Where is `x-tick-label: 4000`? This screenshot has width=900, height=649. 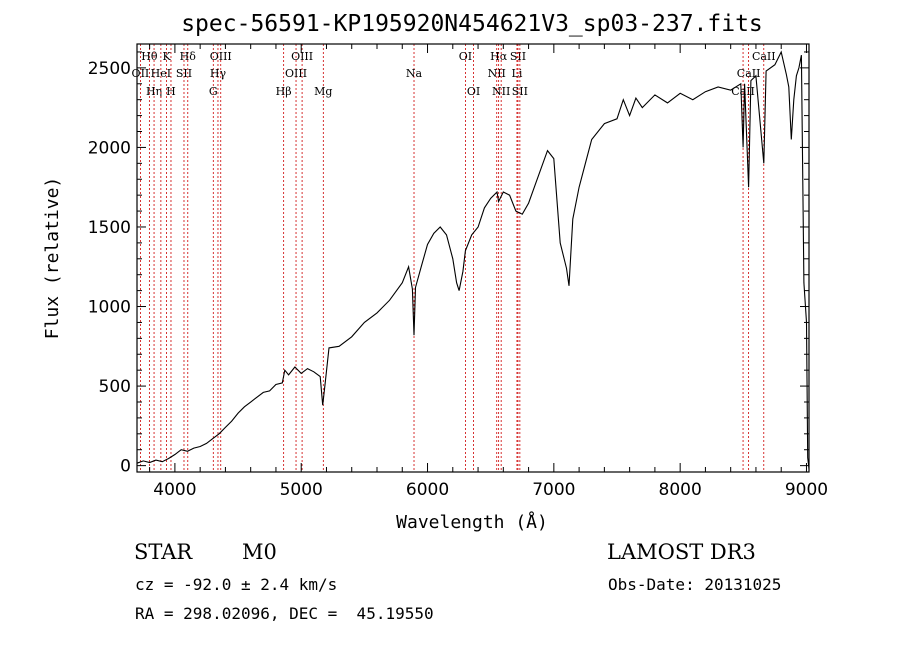
x-tick-label: 4000 is located at coordinates (174, 490).